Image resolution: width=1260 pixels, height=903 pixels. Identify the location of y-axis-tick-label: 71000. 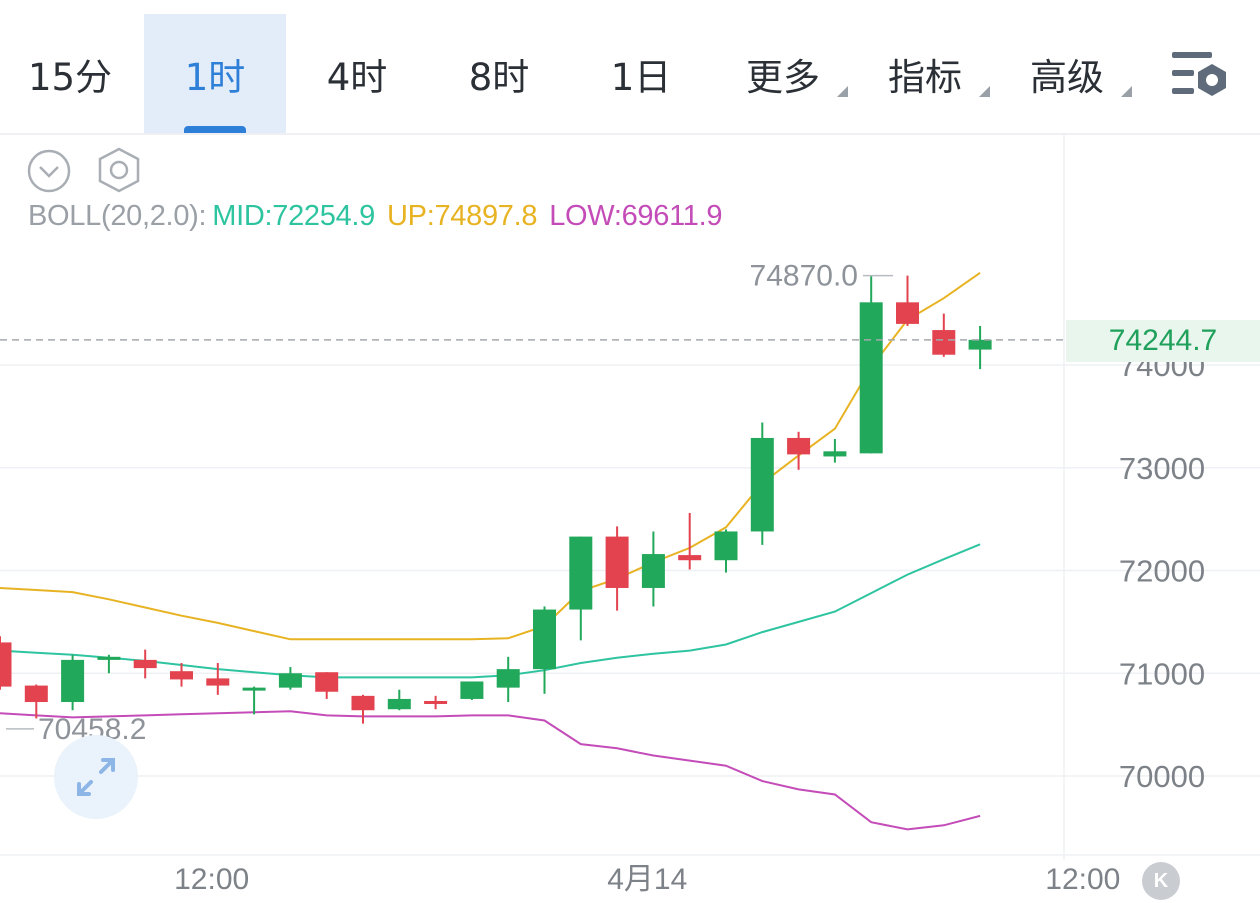
(1162, 673).